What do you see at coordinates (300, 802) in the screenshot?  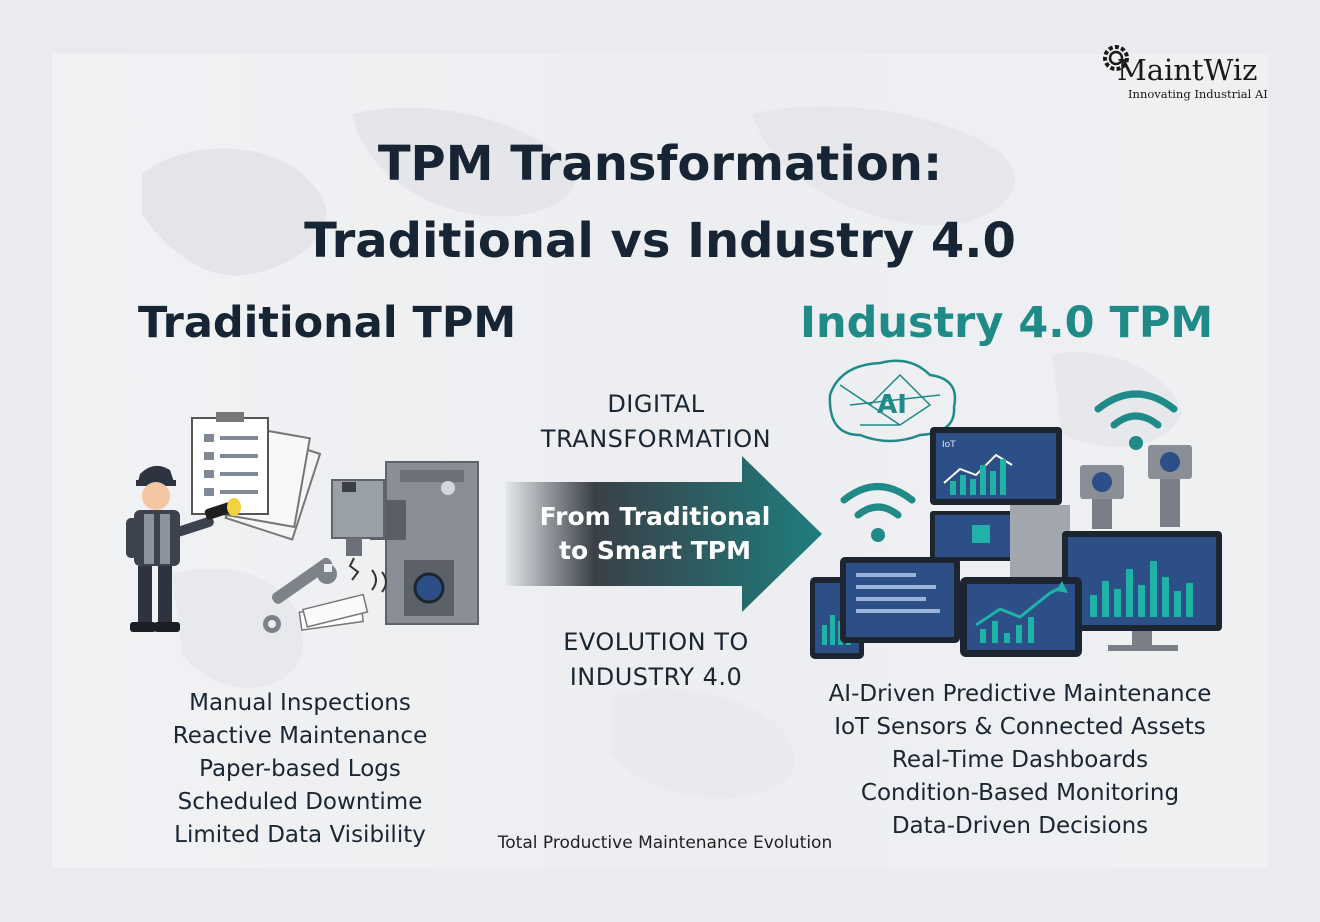 I see `list-item: Scheduled Downtime` at bounding box center [300, 802].